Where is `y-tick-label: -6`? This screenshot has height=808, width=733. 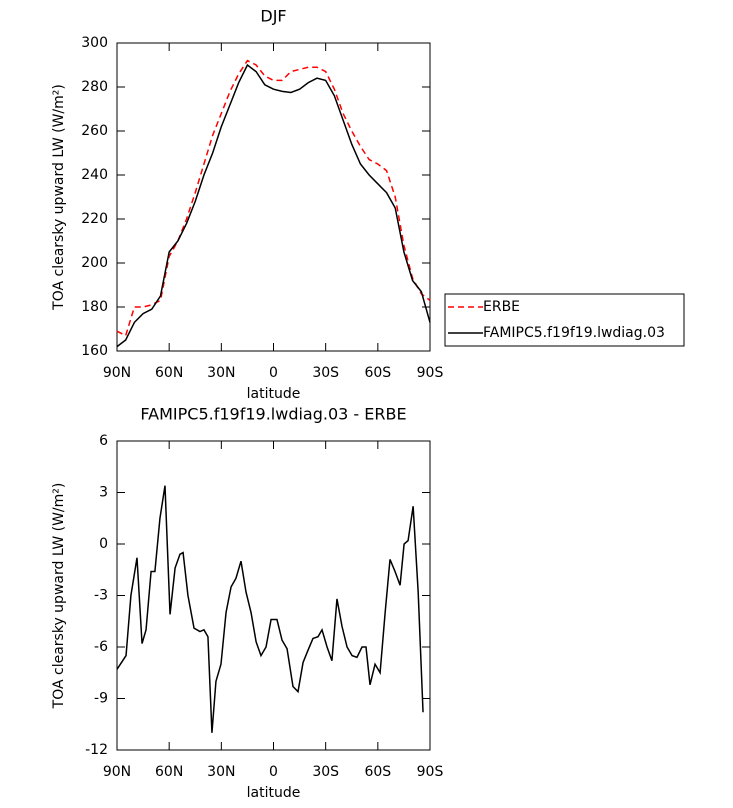
y-tick-label: -6 is located at coordinates (101, 647).